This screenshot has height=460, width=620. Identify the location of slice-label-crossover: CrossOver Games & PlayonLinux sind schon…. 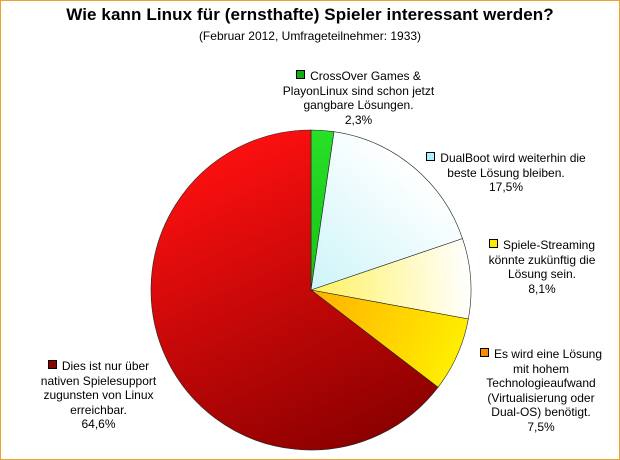
(358, 98).